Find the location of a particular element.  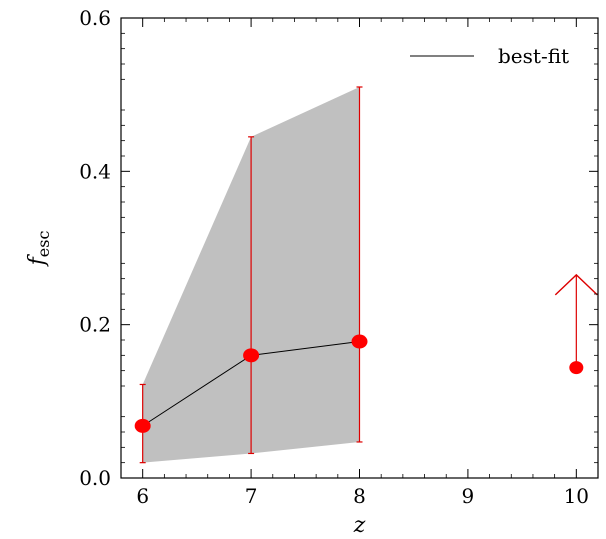

legend: best-fit is located at coordinates (489, 56).